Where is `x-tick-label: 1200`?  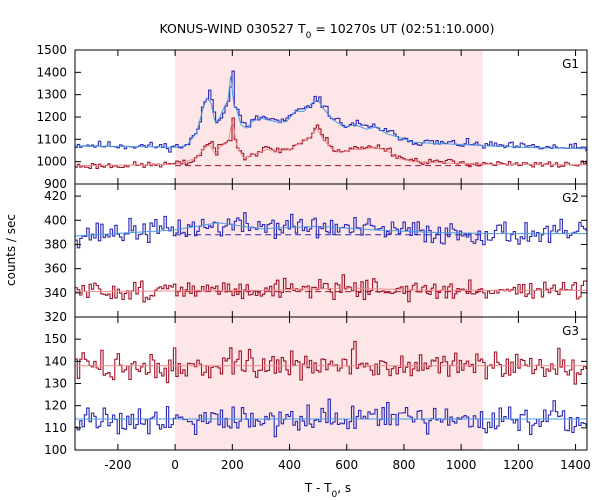 x-tick-label: 1200 is located at coordinates (518, 465).